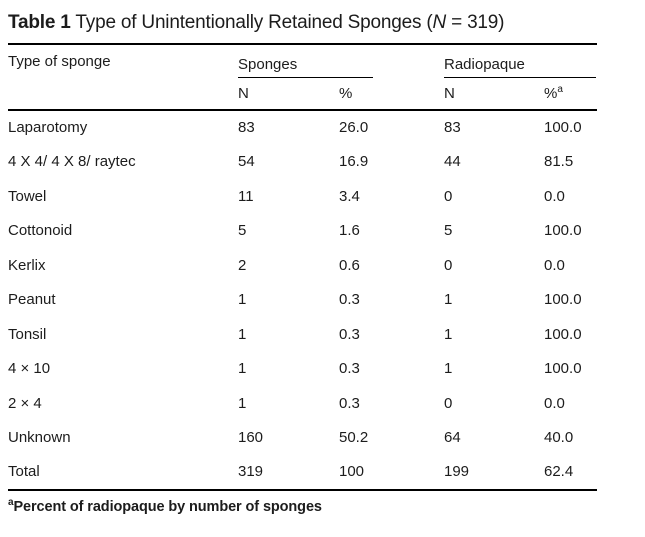 This screenshot has height=537, width=645. Describe the element at coordinates (242, 231) in the screenshot. I see `cell-sponges-n: 5` at that location.